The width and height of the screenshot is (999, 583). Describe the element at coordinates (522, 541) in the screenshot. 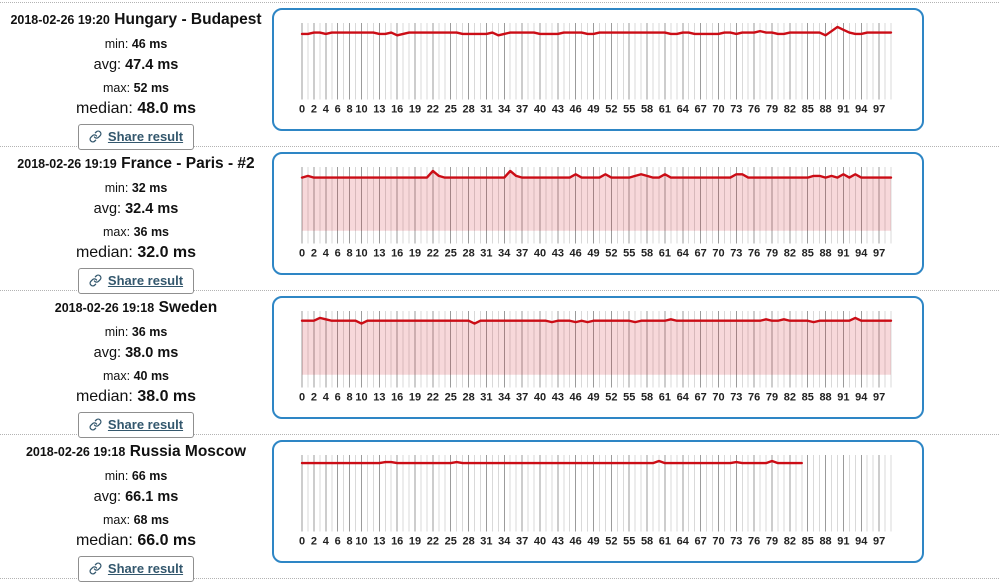

I see `svg-text: 37` at that location.